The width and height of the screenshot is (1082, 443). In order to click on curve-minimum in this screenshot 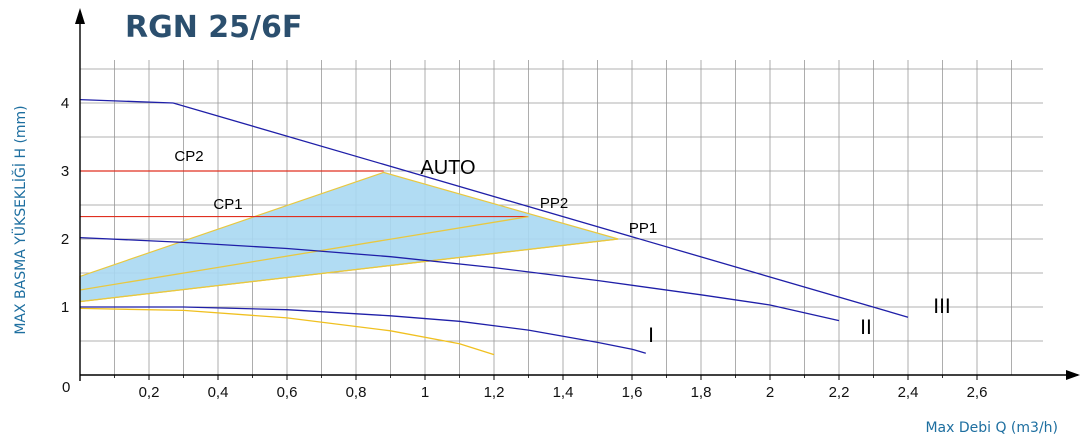, I will do `click(287, 331)`.